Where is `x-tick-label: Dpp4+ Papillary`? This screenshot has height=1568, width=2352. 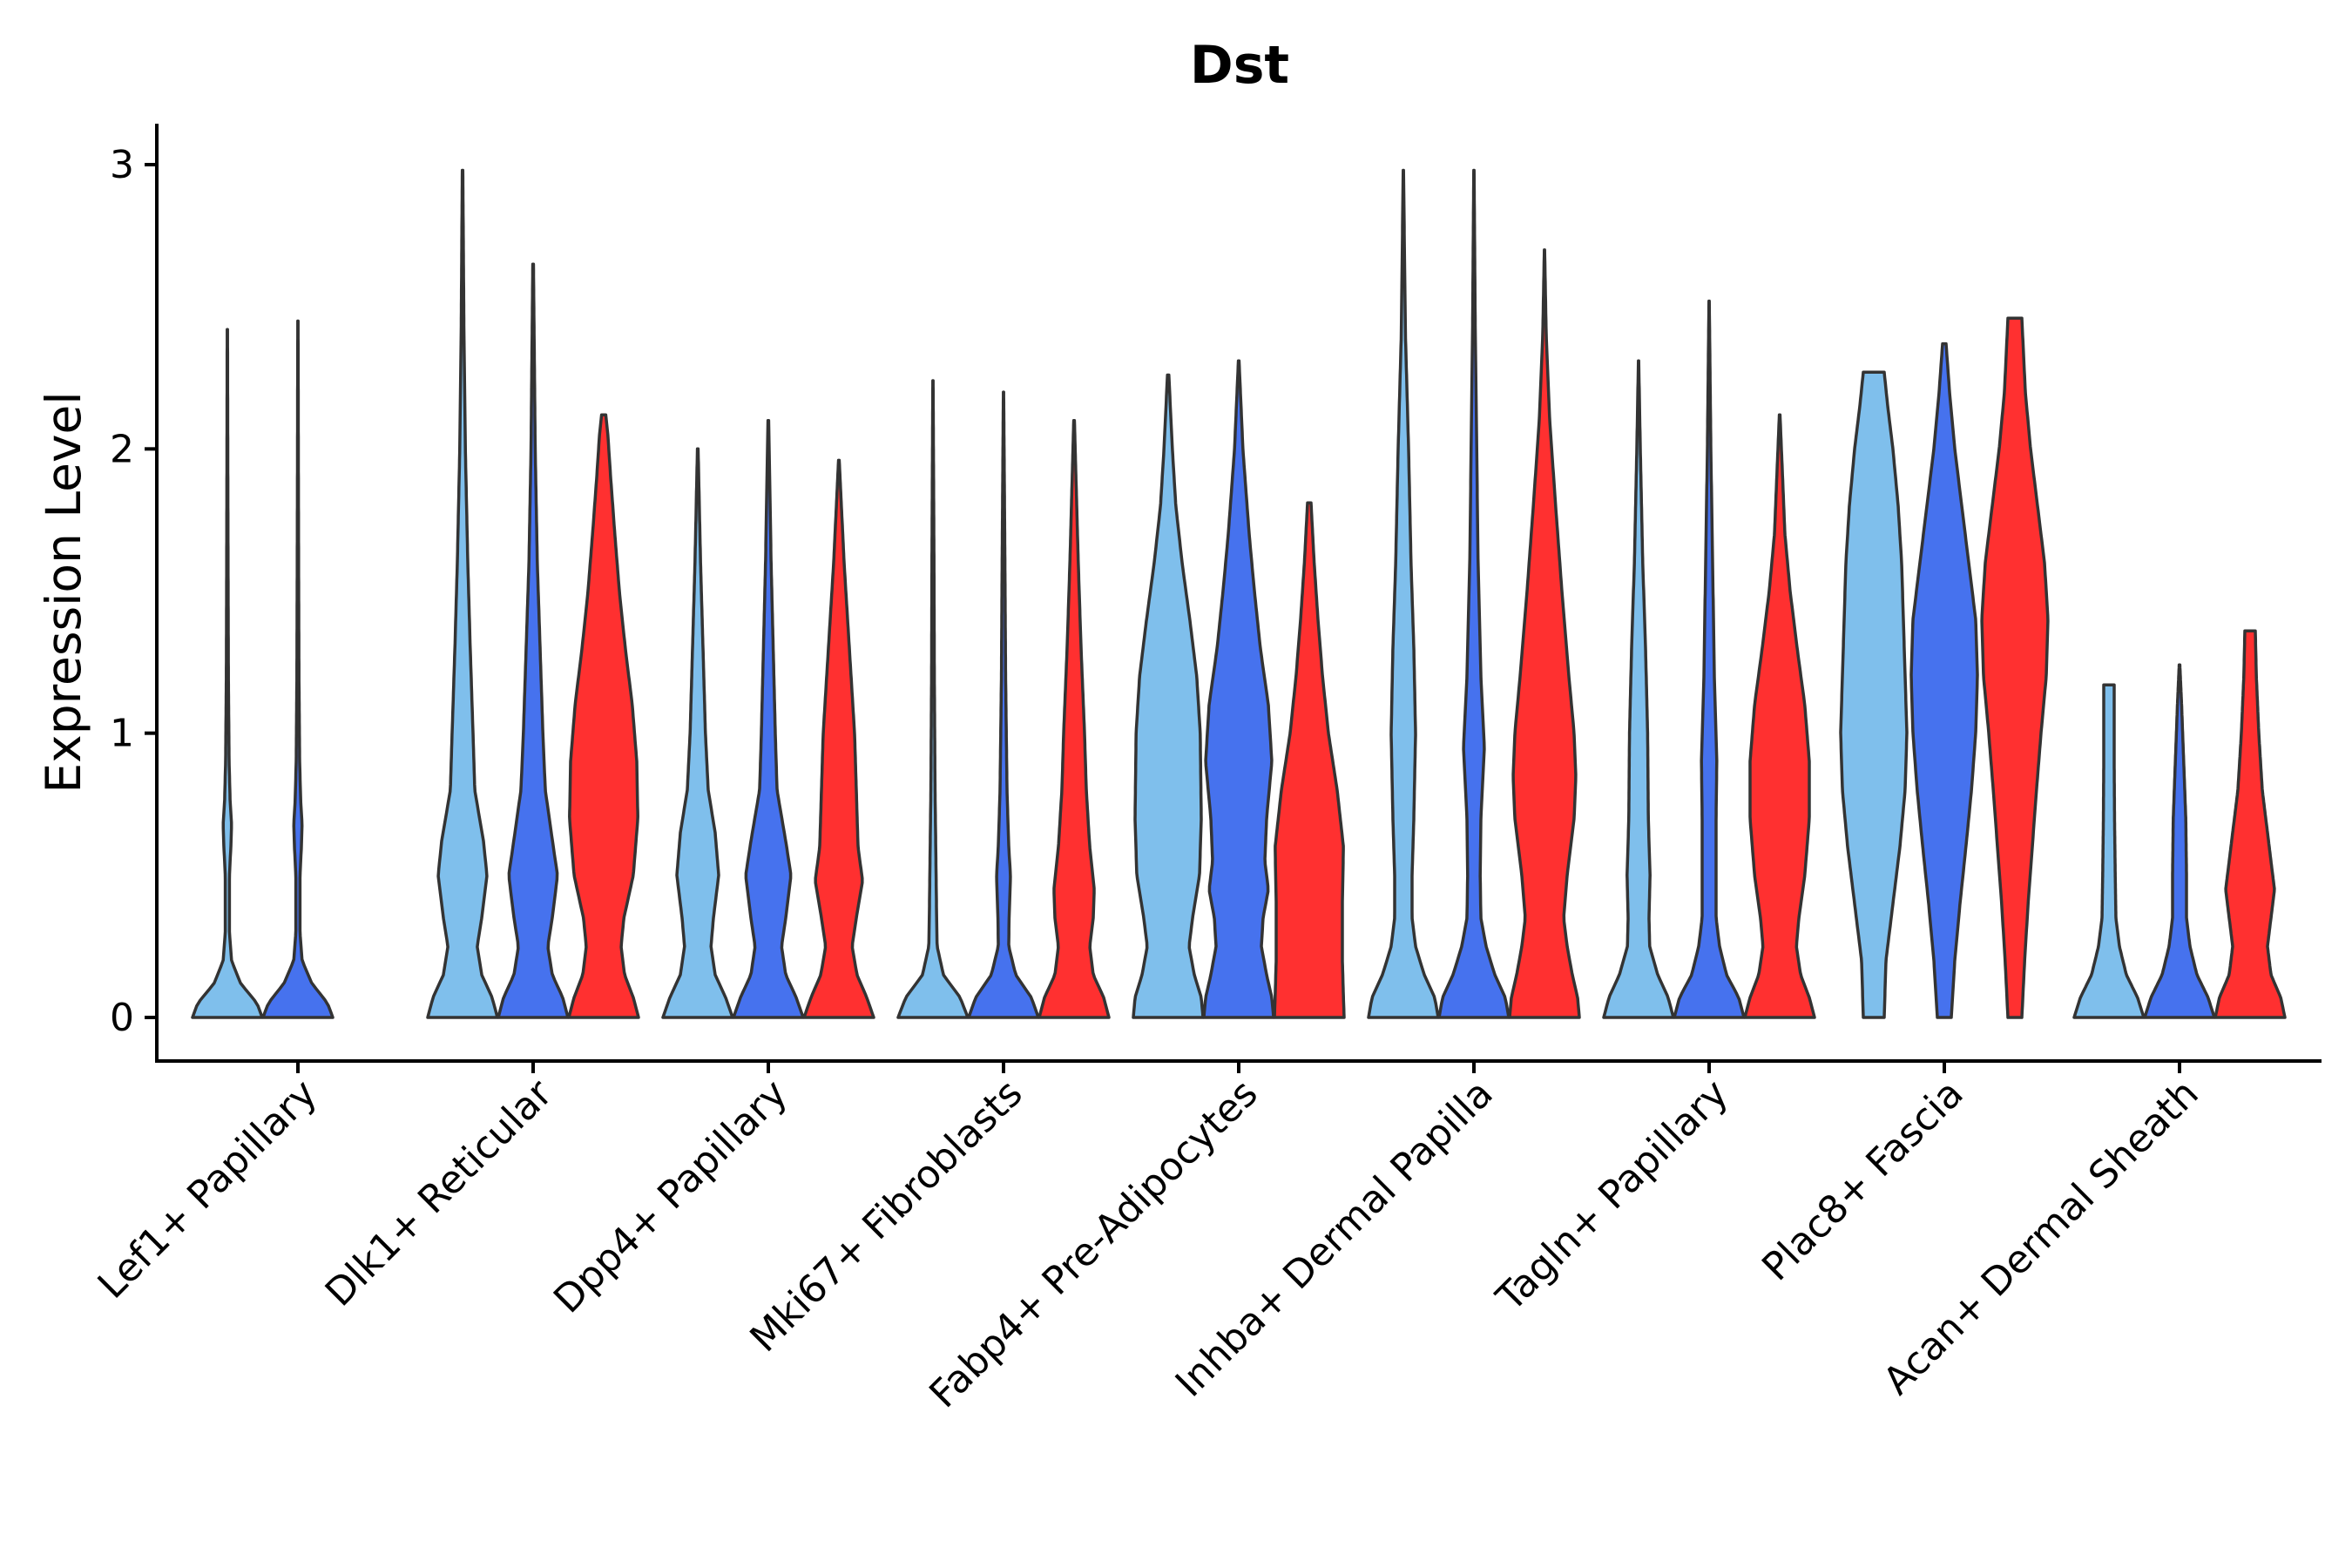
x-tick-label: Dpp4+ Papillary is located at coordinates (670, 1196).